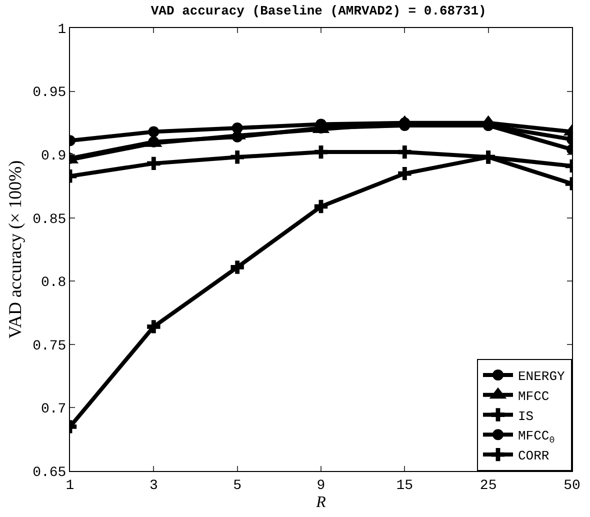 The height and width of the screenshot is (517, 590). What do you see at coordinates (534, 456) in the screenshot?
I see `legend-label: CORR` at bounding box center [534, 456].